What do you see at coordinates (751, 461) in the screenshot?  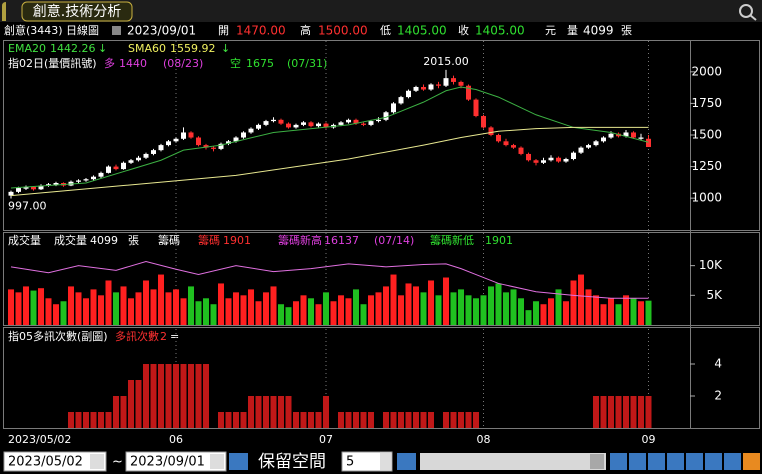 I see `alert-button` at bounding box center [751, 461].